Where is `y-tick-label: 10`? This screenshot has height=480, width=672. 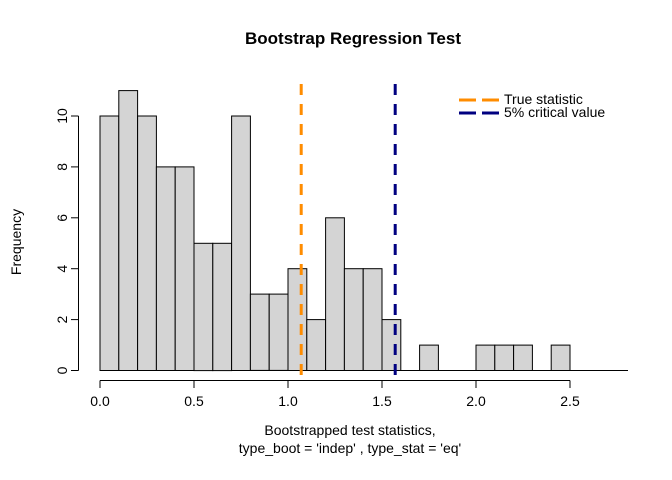
y-tick-label: 10 is located at coordinates (62, 116).